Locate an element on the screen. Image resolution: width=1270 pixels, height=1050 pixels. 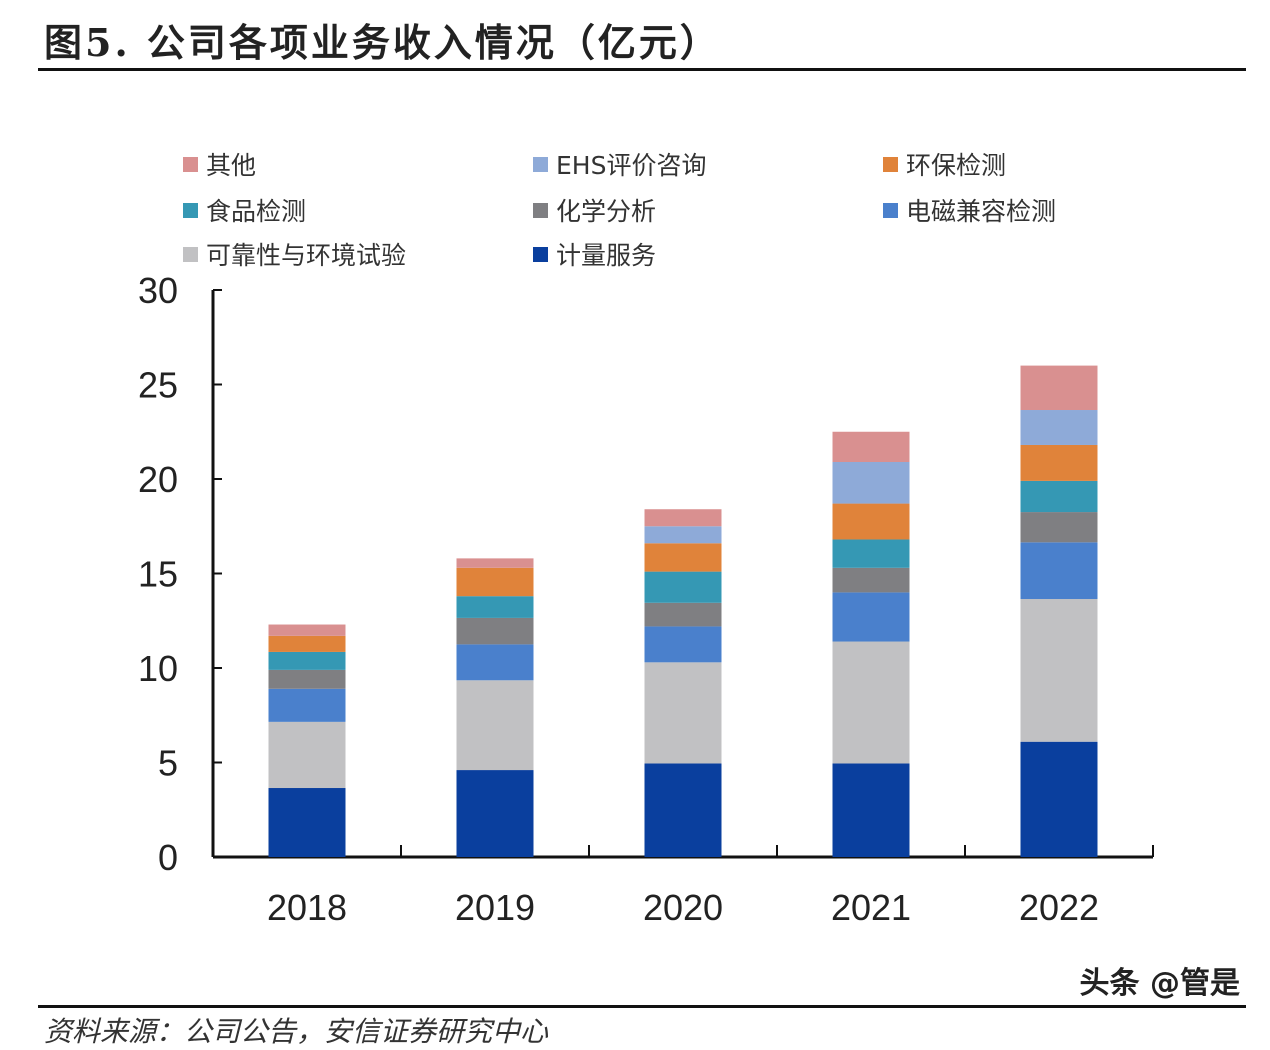
legend-label: 计量服务 is located at coordinates (606, 255).